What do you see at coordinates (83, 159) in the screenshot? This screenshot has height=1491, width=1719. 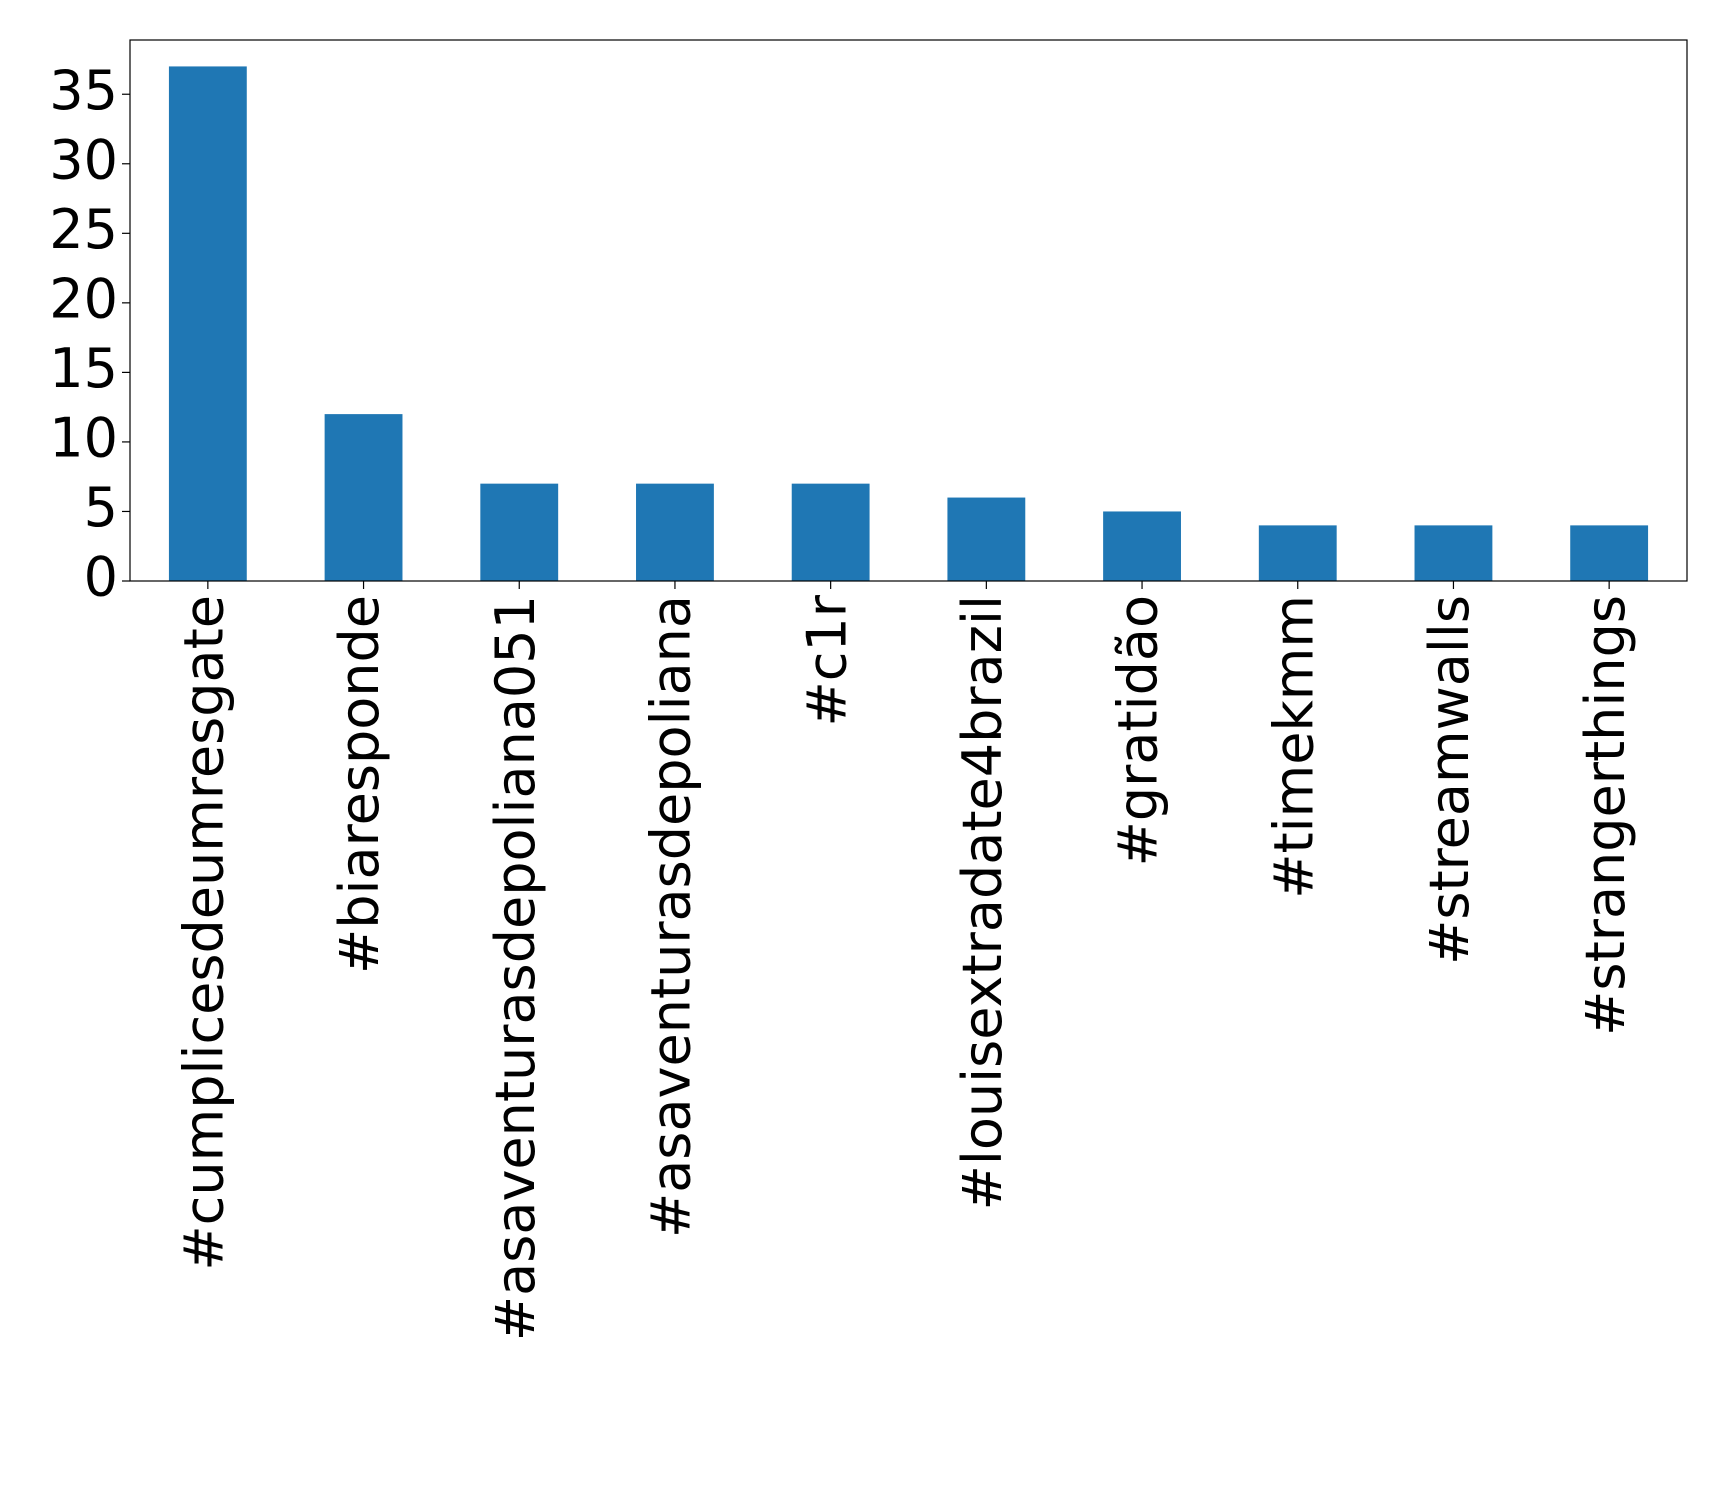 I see `y-tick-label: 30` at bounding box center [83, 159].